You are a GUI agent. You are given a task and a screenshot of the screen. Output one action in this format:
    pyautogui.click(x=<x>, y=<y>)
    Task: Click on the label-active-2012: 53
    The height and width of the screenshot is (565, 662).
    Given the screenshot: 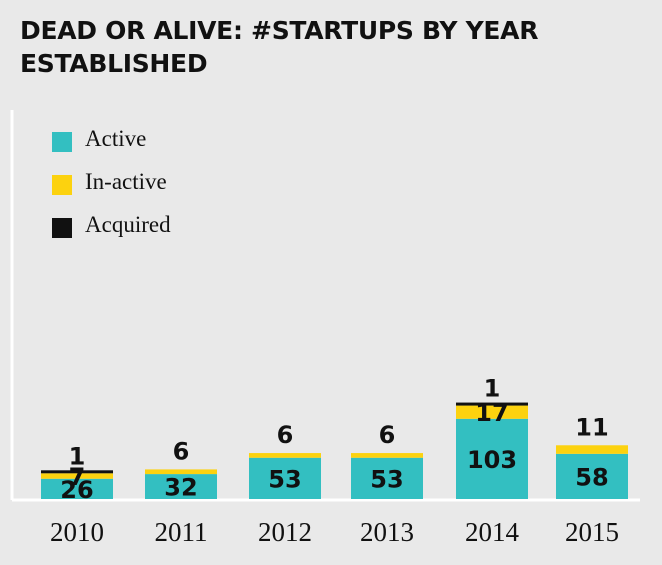 What is the action you would take?
    pyautogui.click(x=284, y=479)
    